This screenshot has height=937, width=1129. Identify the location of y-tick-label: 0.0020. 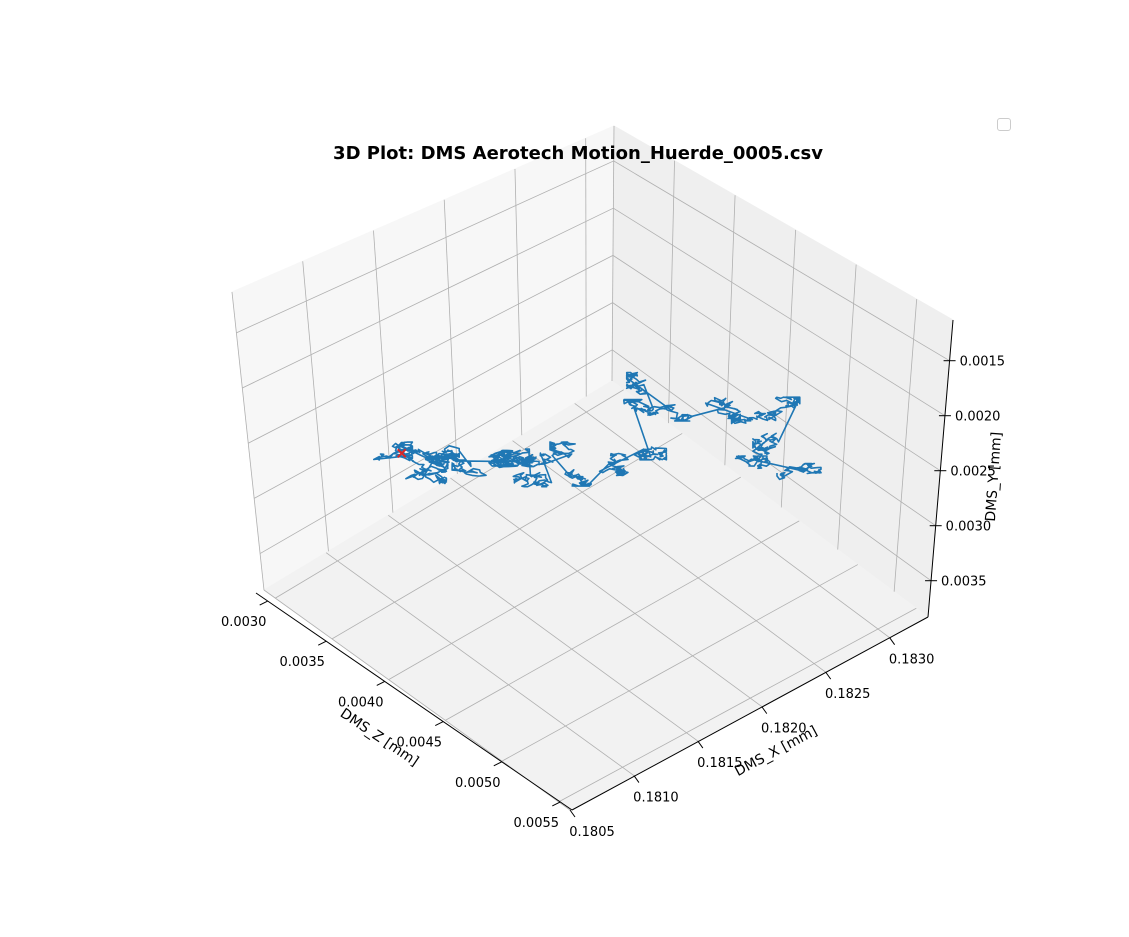
(978, 417).